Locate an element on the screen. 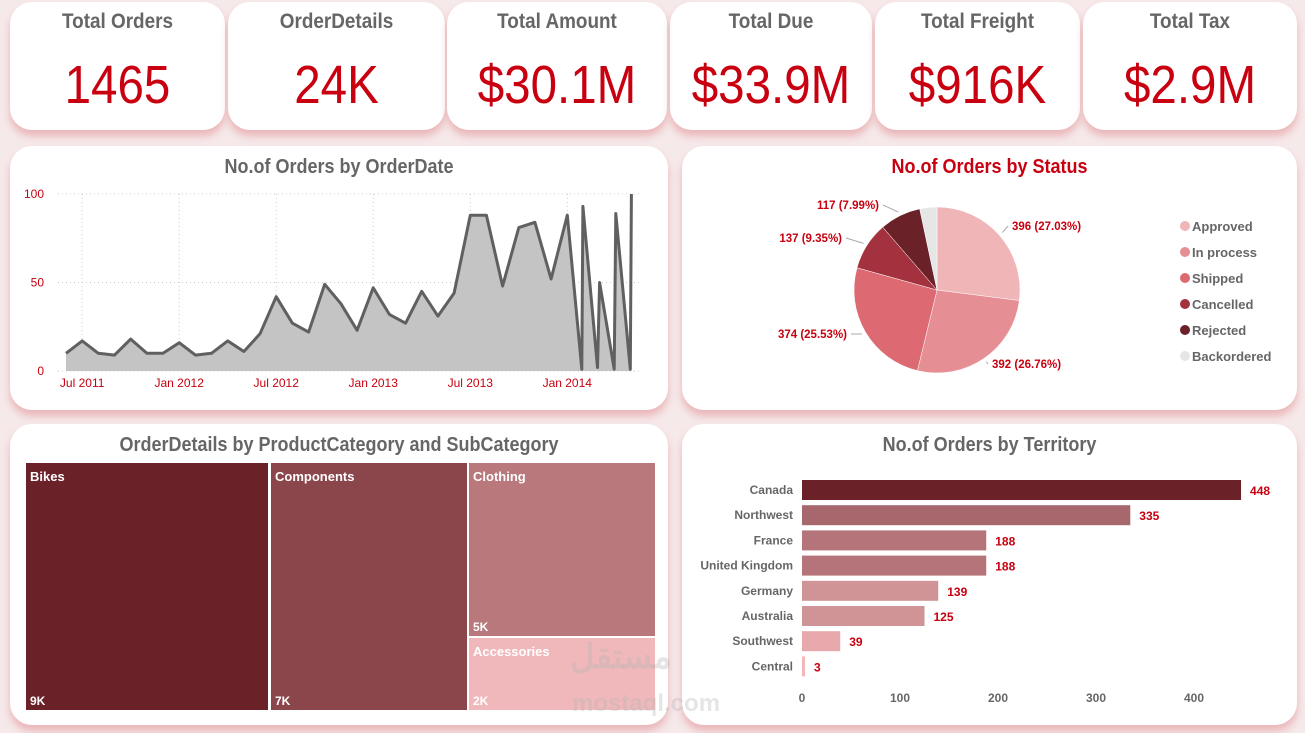  category-label: Canada is located at coordinates (772, 490).